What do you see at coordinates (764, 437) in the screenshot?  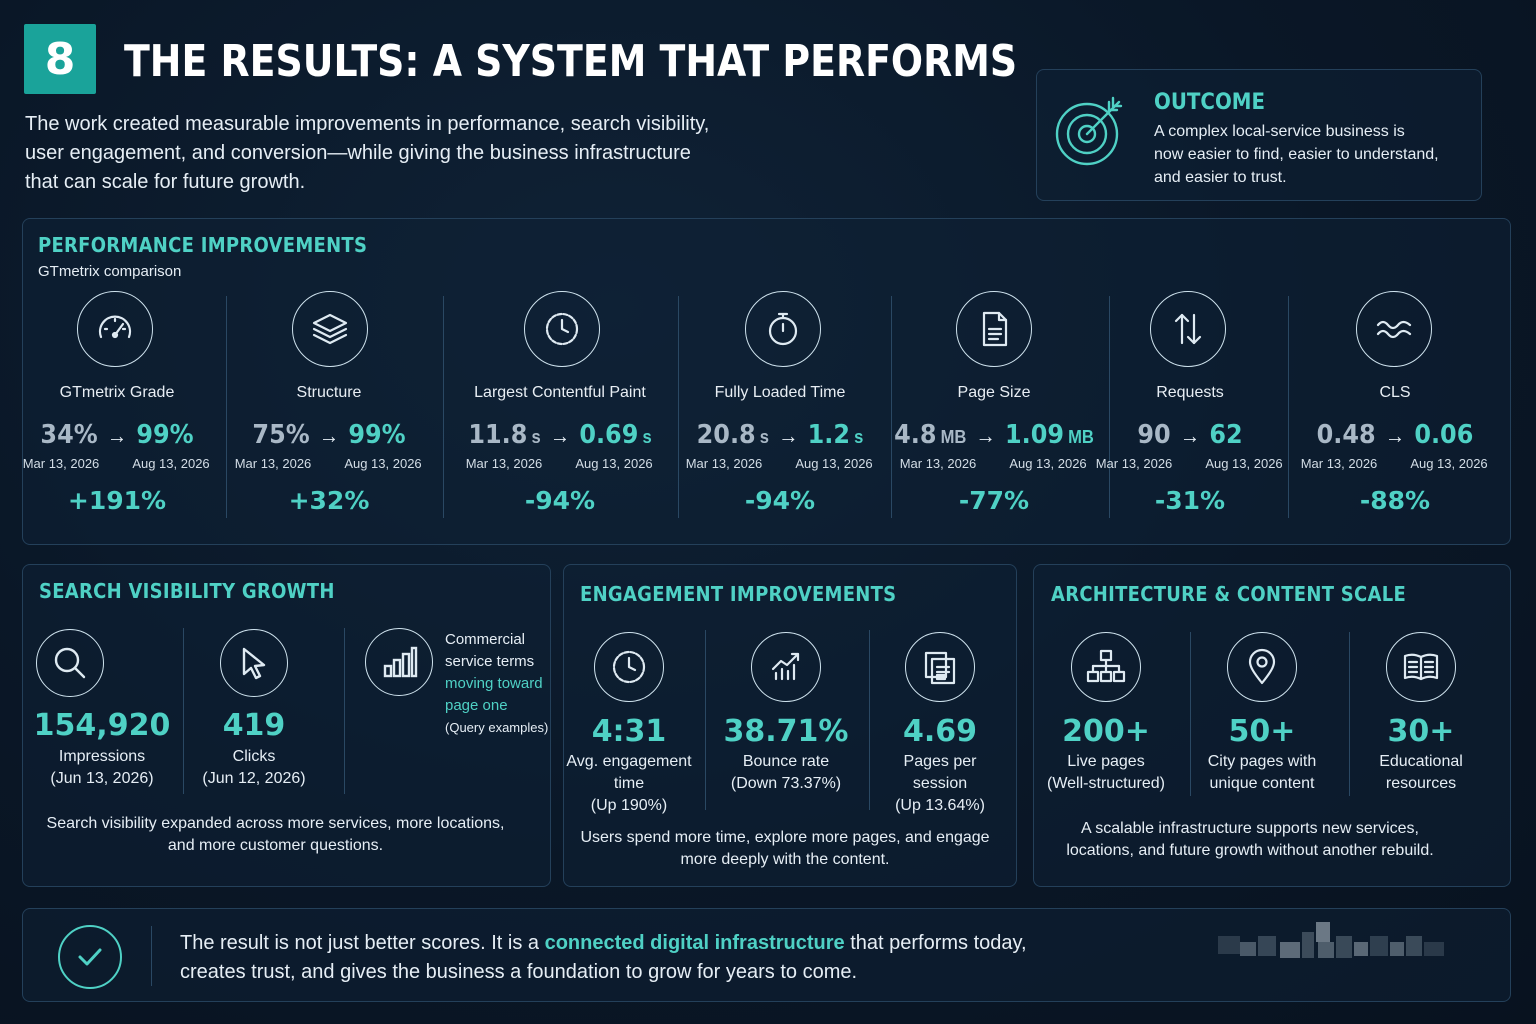 I see `unit-before: s` at bounding box center [764, 437].